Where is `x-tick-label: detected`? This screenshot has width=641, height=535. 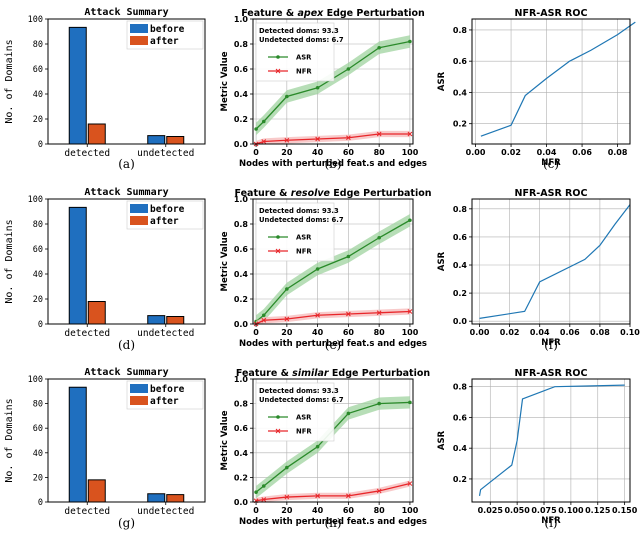 x-tick-label: detected is located at coordinates (87, 333).